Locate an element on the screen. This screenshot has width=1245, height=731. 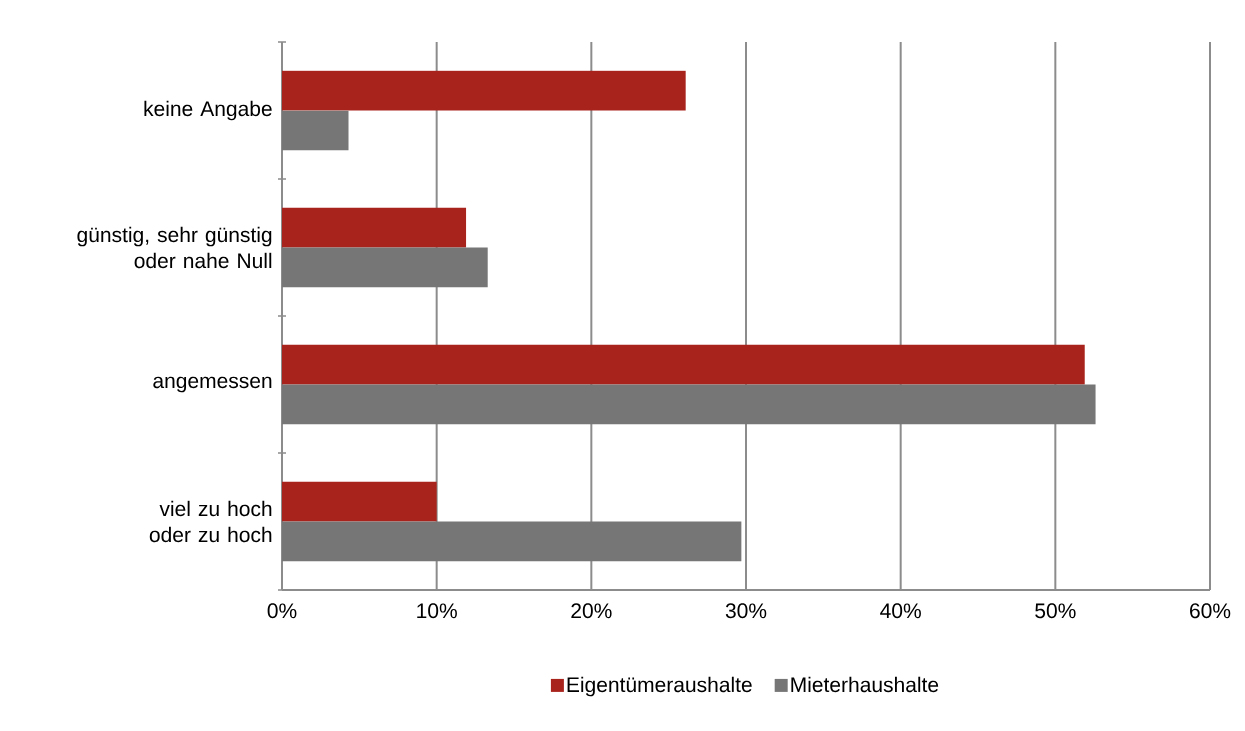
x-tick-label: 40% is located at coordinates (900, 611).